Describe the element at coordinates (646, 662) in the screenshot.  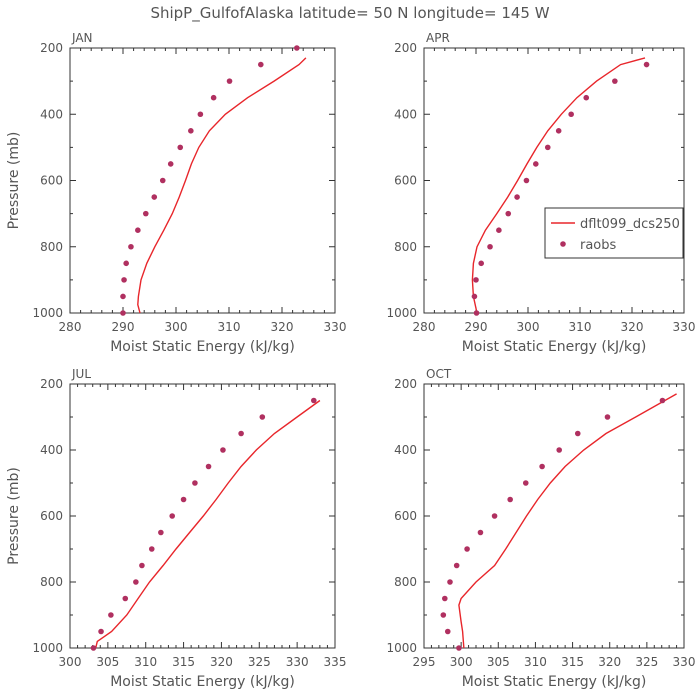
I see `x-tick-label: 325` at that location.